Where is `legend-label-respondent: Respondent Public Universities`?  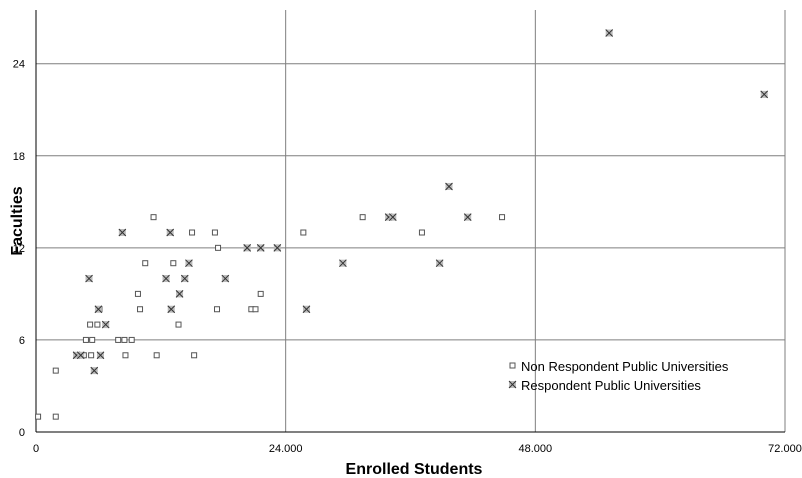 legend-label-respondent: Respondent Public Universities is located at coordinates (611, 385).